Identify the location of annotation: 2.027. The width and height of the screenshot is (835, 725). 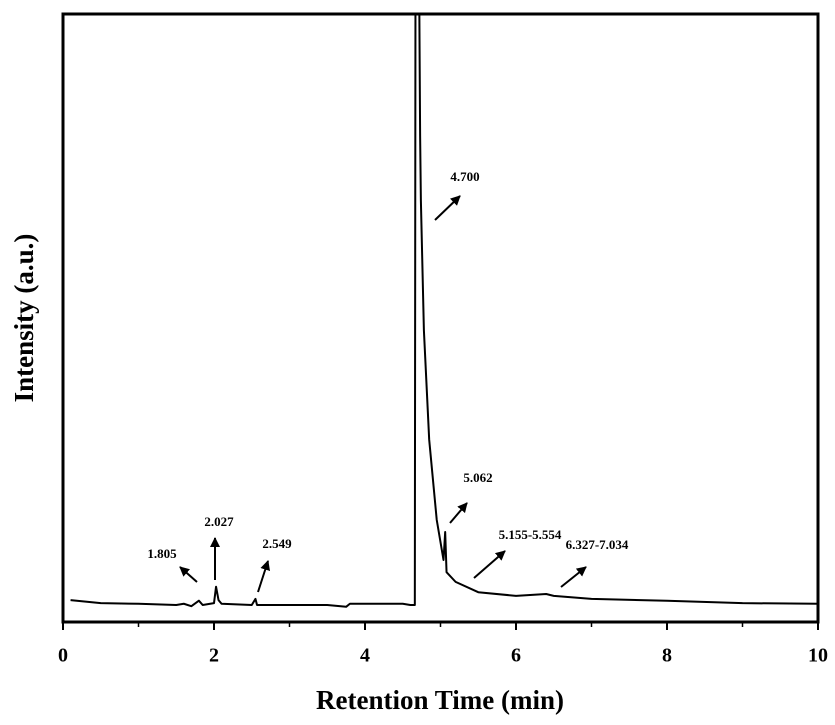
(219, 521).